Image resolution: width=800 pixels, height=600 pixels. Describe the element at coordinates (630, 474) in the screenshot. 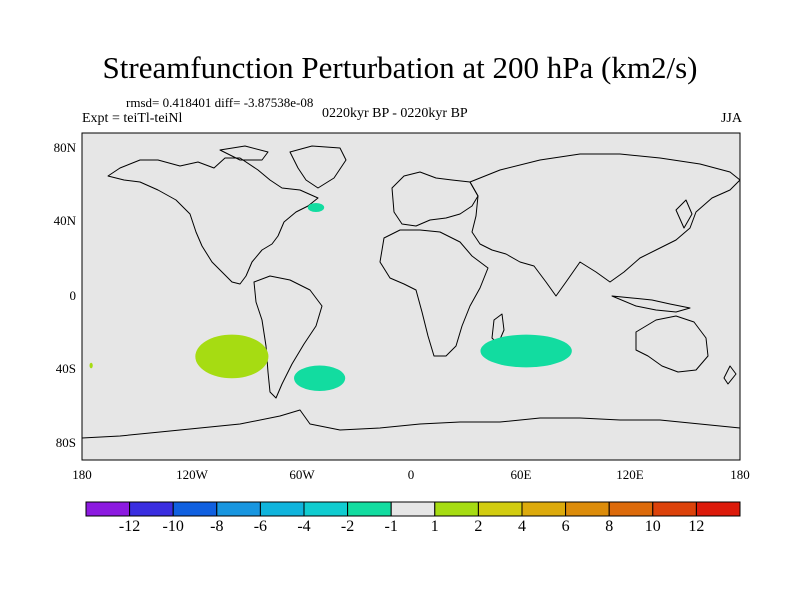

I see `xtick-120e: 120E` at that location.